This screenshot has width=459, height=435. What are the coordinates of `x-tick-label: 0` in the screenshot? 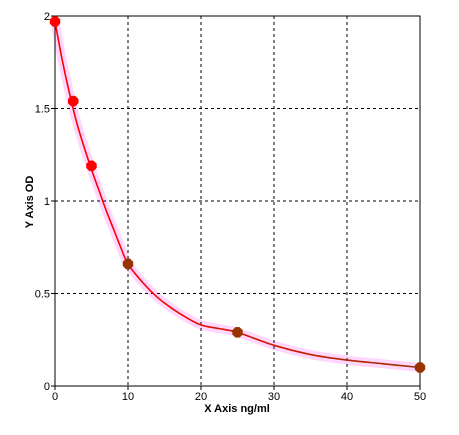 It's located at (55, 397).